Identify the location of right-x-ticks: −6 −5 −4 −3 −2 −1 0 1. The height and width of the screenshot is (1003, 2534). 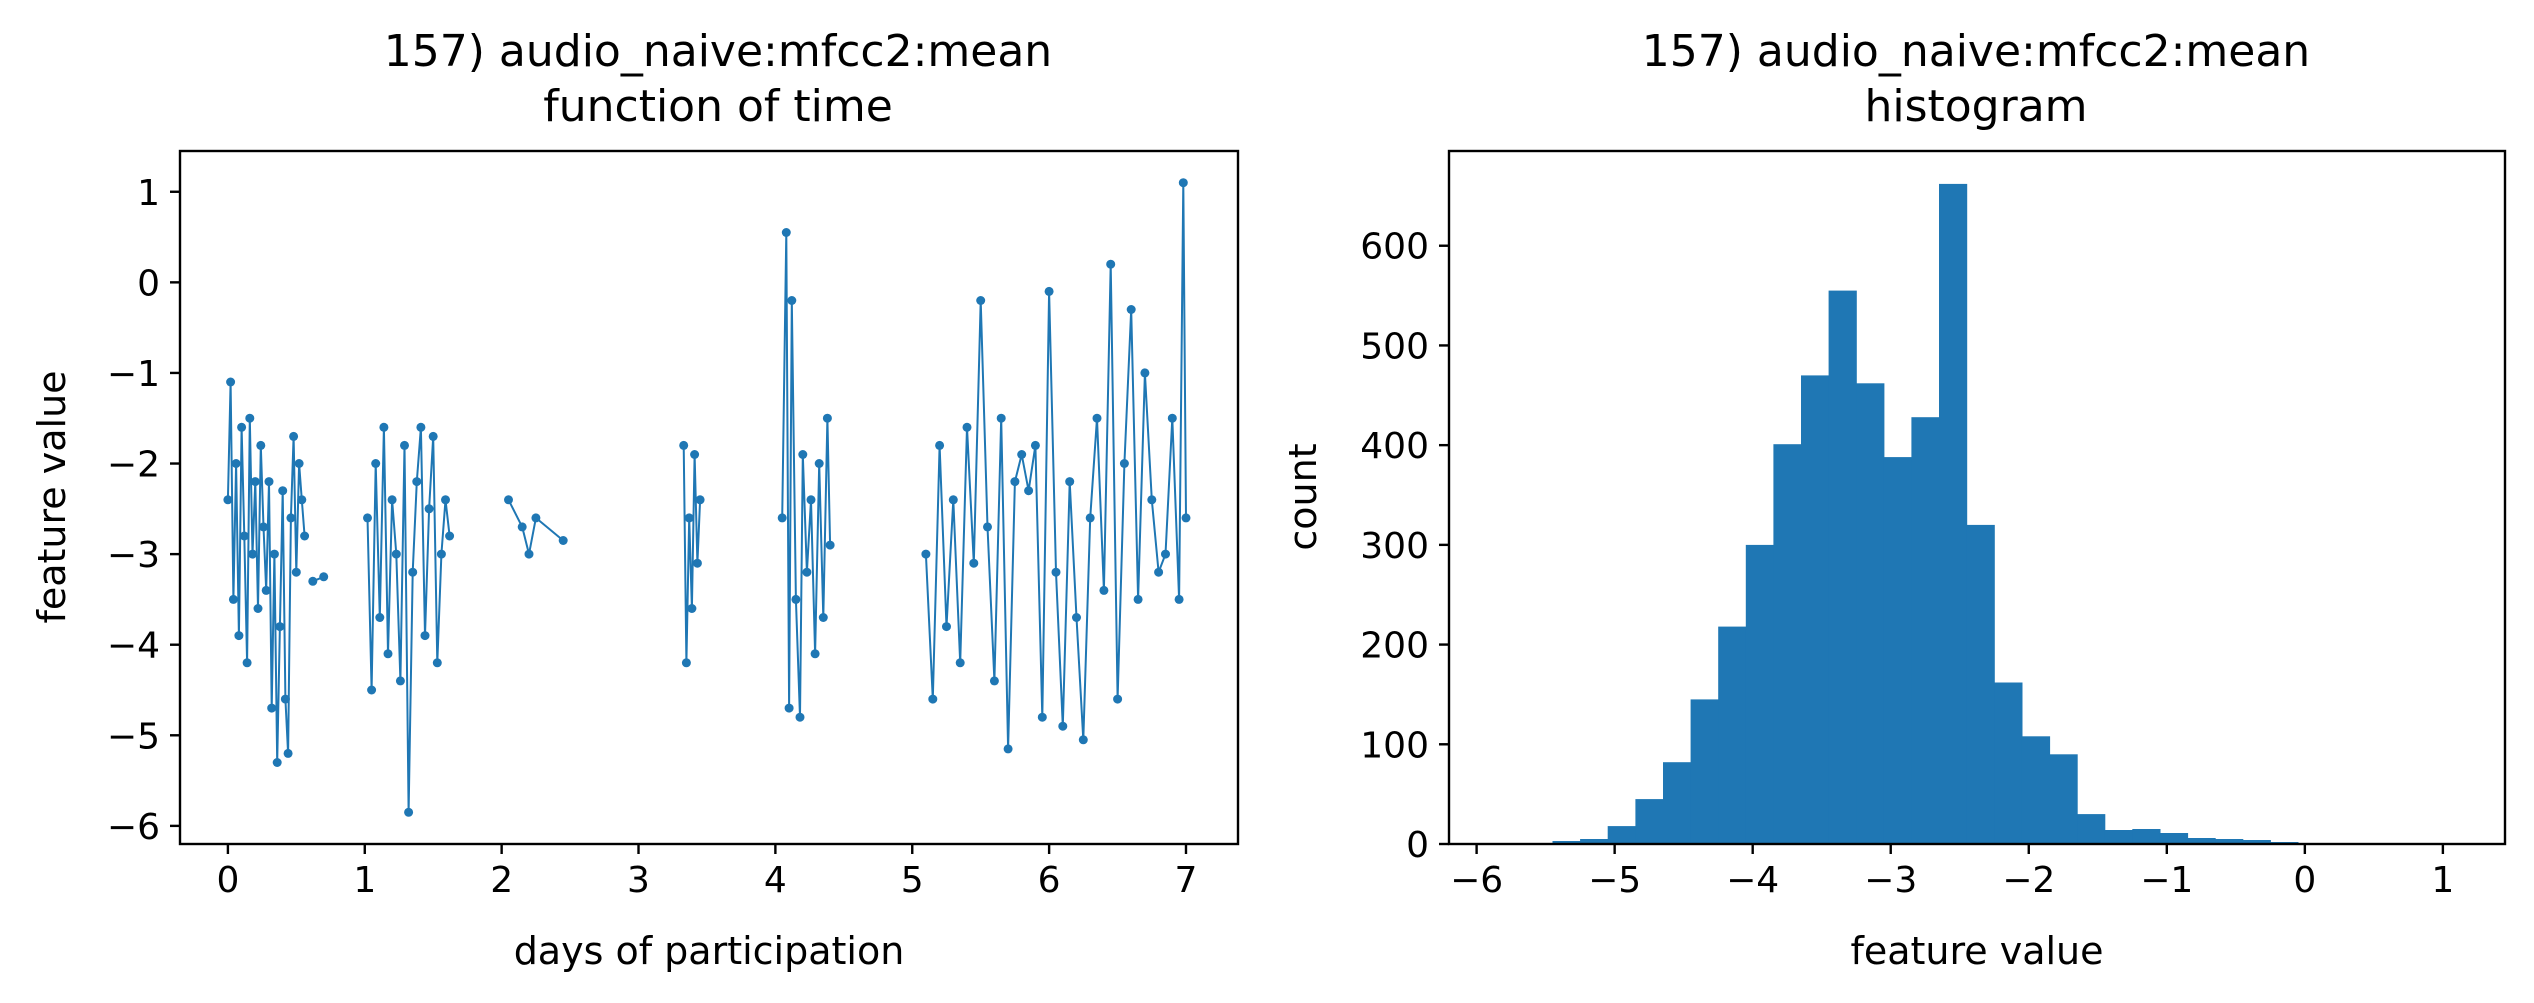
(1952, 872).